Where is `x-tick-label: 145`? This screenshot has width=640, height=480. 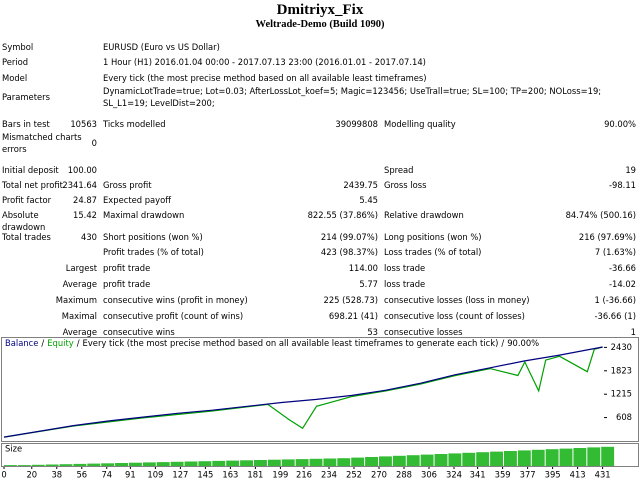
x-tick-label: 145 is located at coordinates (205, 475).